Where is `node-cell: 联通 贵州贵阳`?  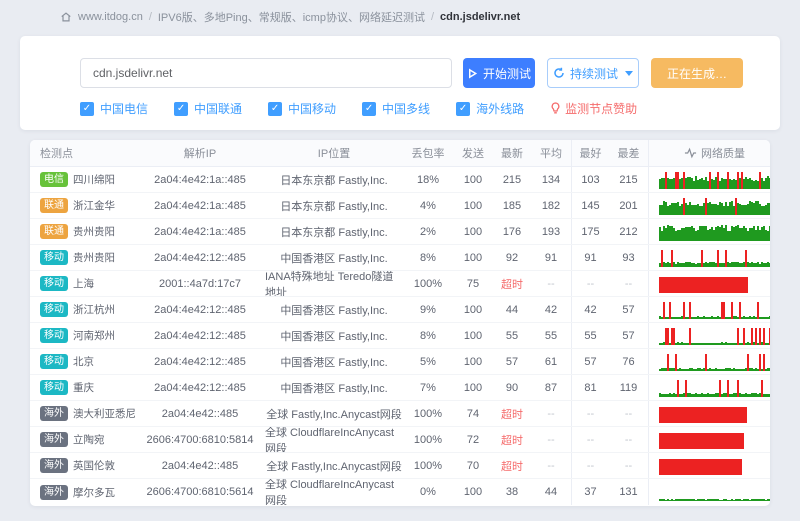 node-cell: 联通 贵州贵阳 is located at coordinates (82, 231).